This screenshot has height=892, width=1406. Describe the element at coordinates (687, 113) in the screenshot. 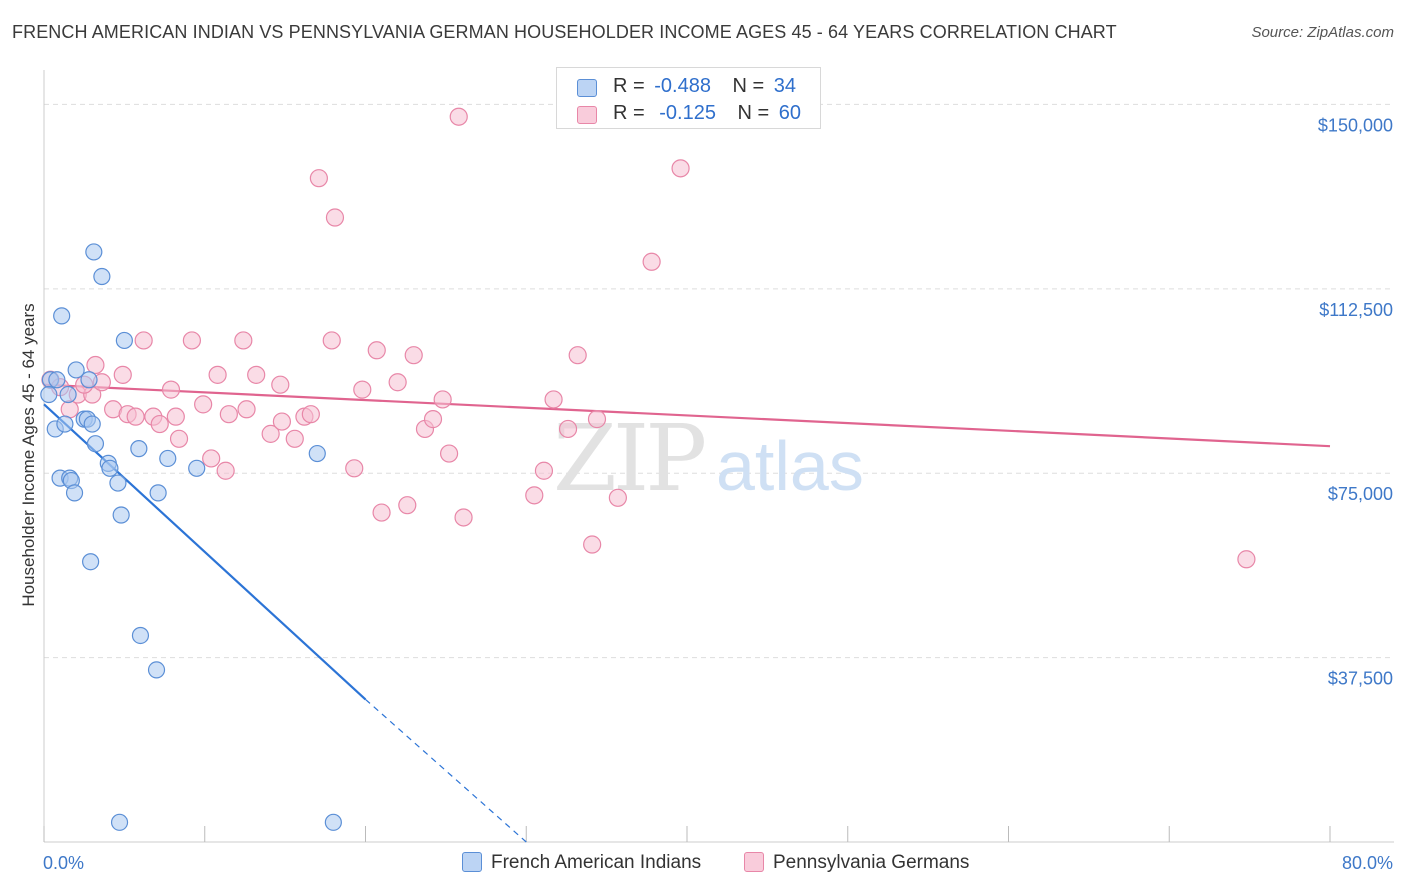

I see `legend-r-value-pink: -0.125` at that location.